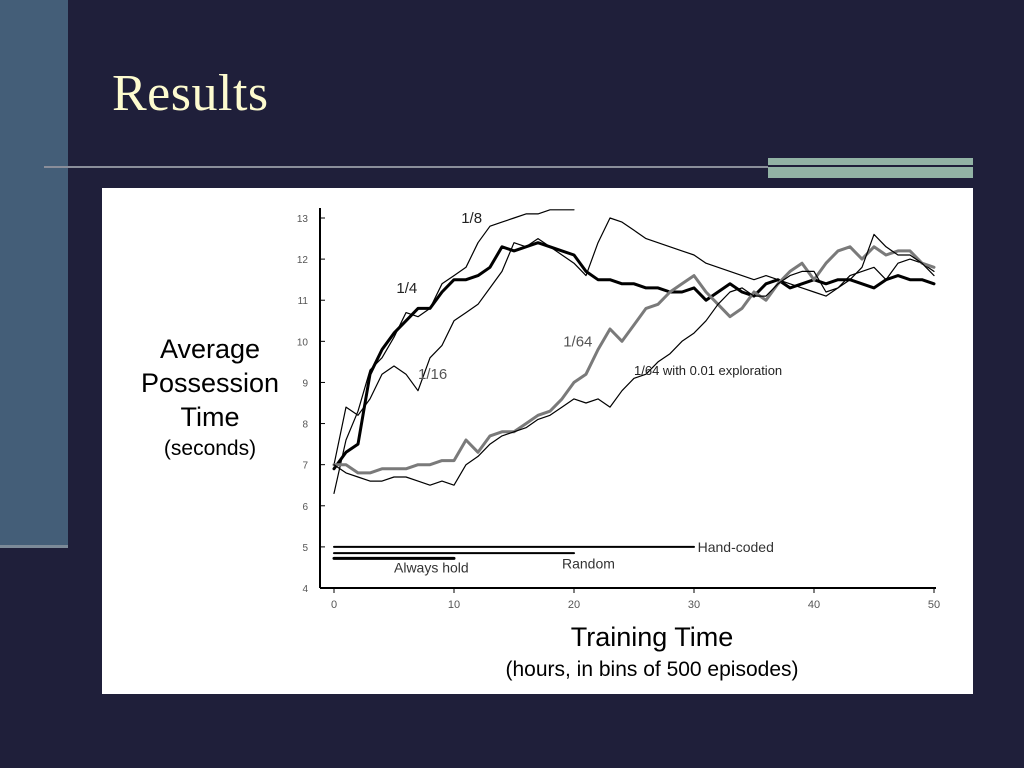 The image size is (1024, 768). What do you see at coordinates (694, 605) in the screenshot?
I see `x-tick-label: 30` at bounding box center [694, 605].